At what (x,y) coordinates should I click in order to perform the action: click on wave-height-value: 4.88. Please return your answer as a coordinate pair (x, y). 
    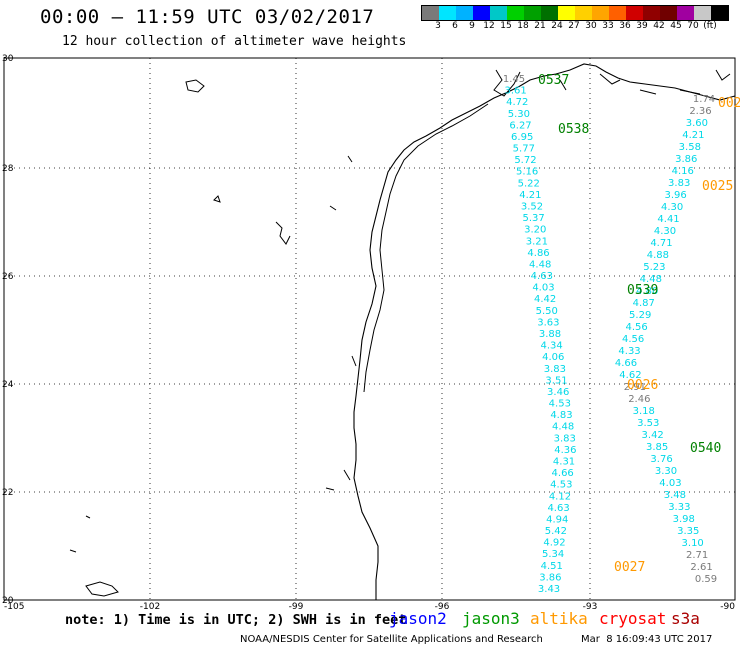
    Looking at the image, I should click on (658, 255).